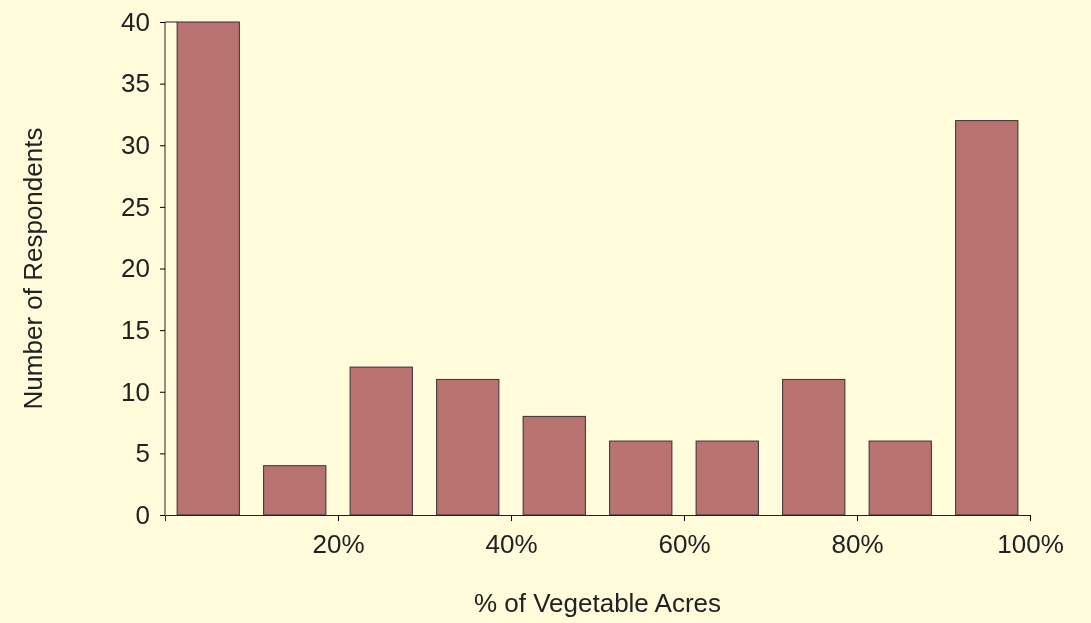 The image size is (1091, 623). What do you see at coordinates (135, 329) in the screenshot?
I see `y-tick-label: 15` at bounding box center [135, 329].